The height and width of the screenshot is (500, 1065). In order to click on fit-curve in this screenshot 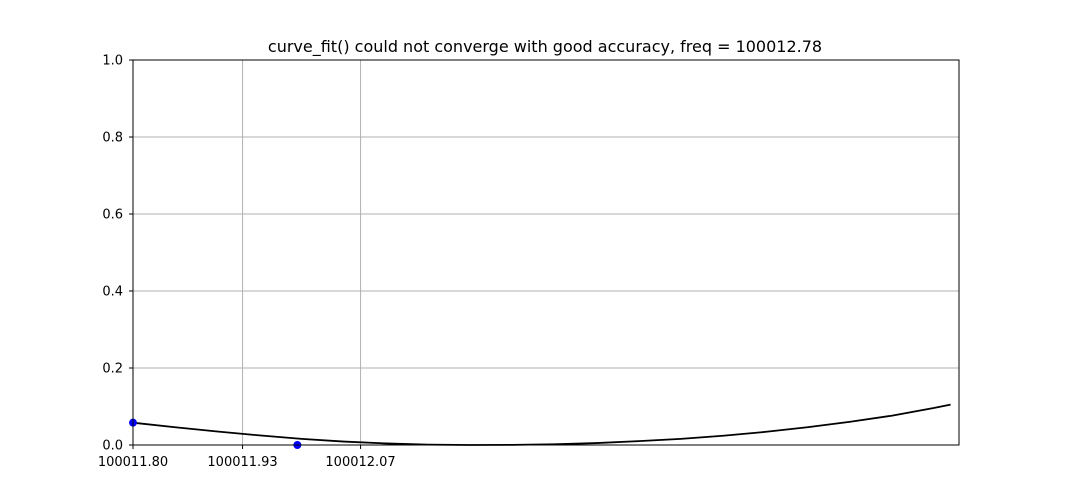, I will do `click(541, 424)`.